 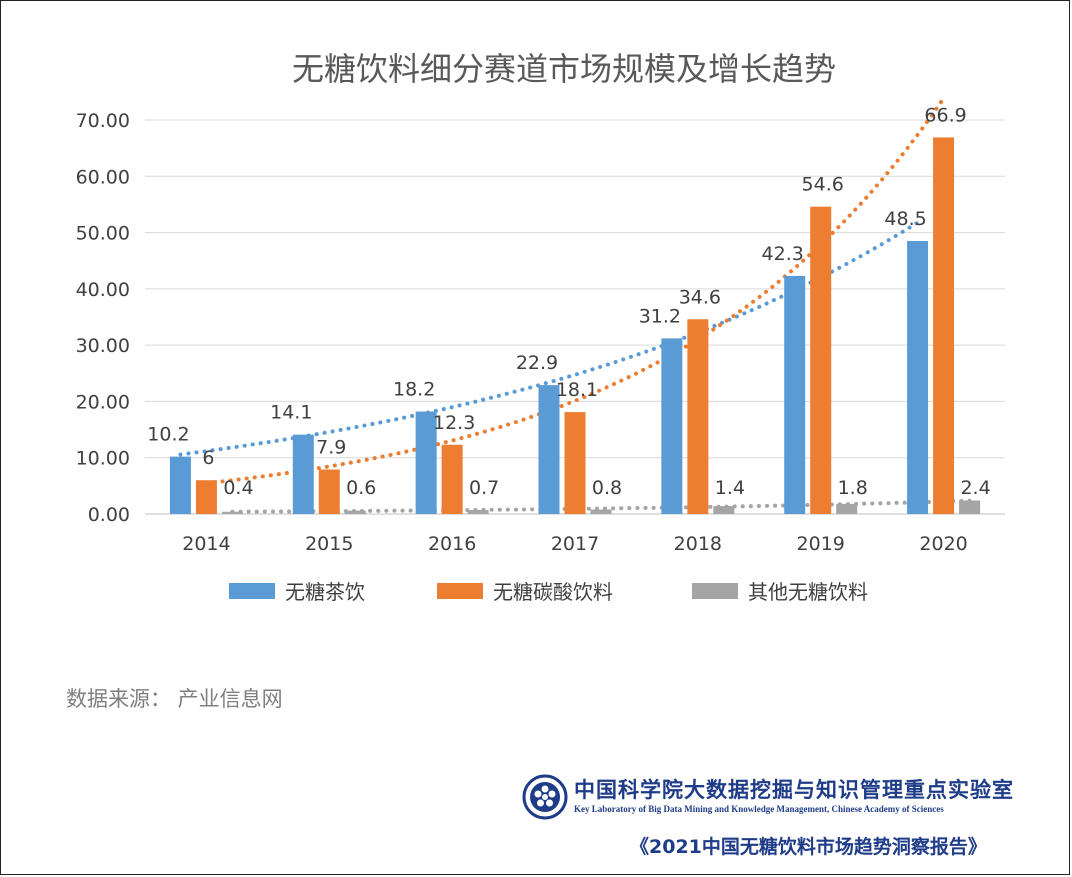 What do you see at coordinates (361, 488) in the screenshot?
I see `data-label: 0.6` at bounding box center [361, 488].